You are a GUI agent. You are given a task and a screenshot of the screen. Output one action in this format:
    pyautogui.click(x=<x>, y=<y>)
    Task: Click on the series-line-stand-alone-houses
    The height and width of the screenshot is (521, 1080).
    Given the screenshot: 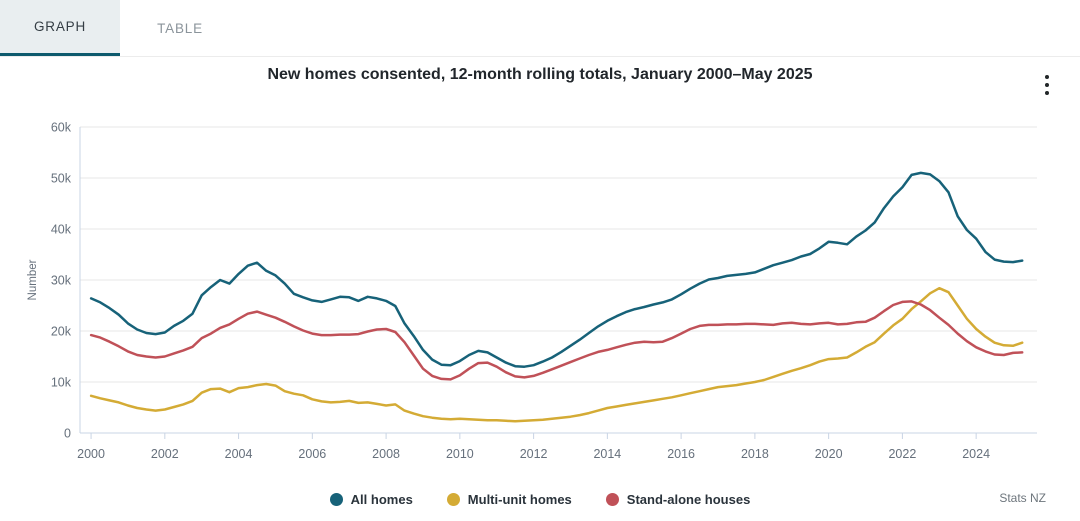 What is the action you would take?
    pyautogui.click(x=556, y=340)
    